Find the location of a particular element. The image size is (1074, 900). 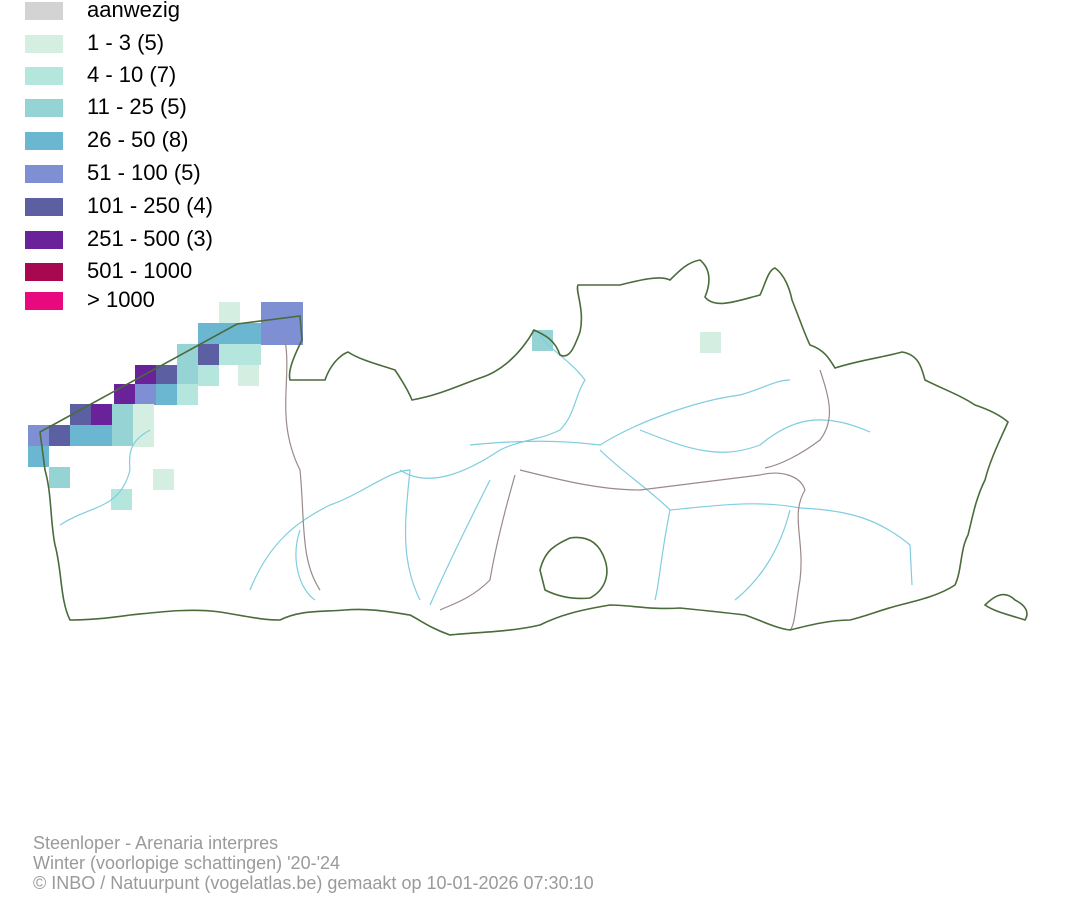

legend-label: > 1000 is located at coordinates (121, 299).